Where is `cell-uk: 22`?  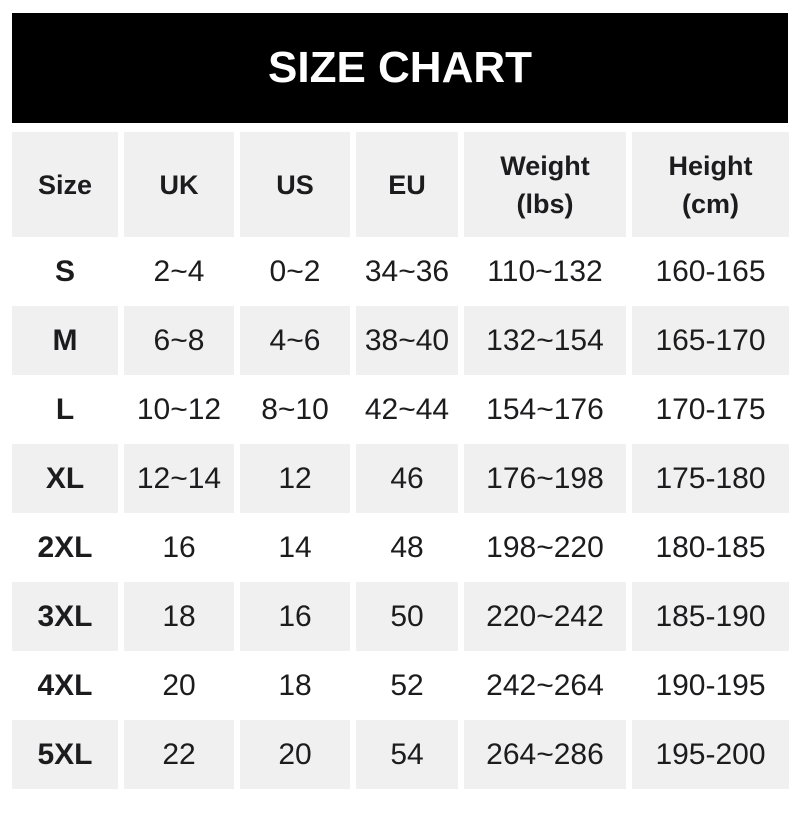 cell-uk: 22 is located at coordinates (179, 754).